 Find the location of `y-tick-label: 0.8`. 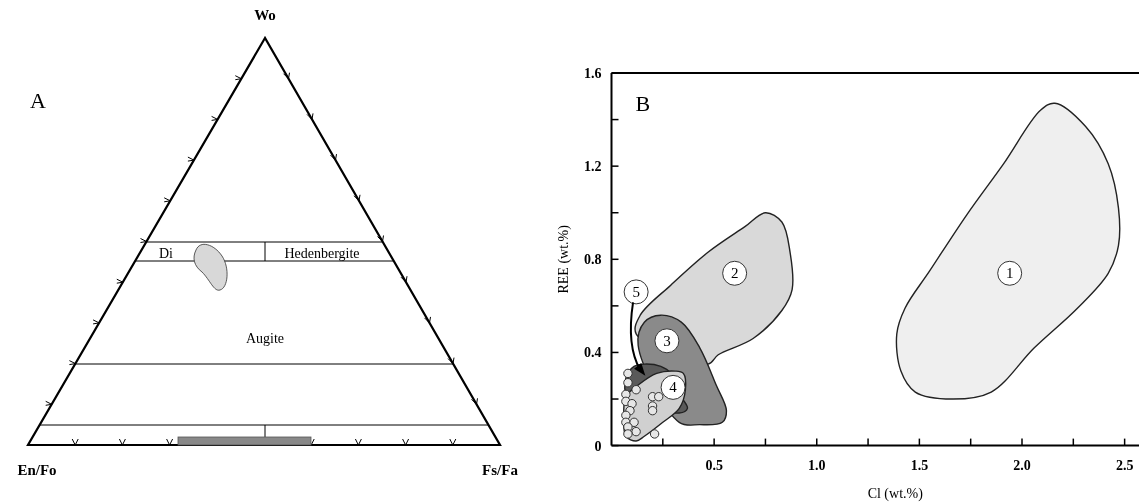

y-tick-label: 0.8 is located at coordinates (593, 260).